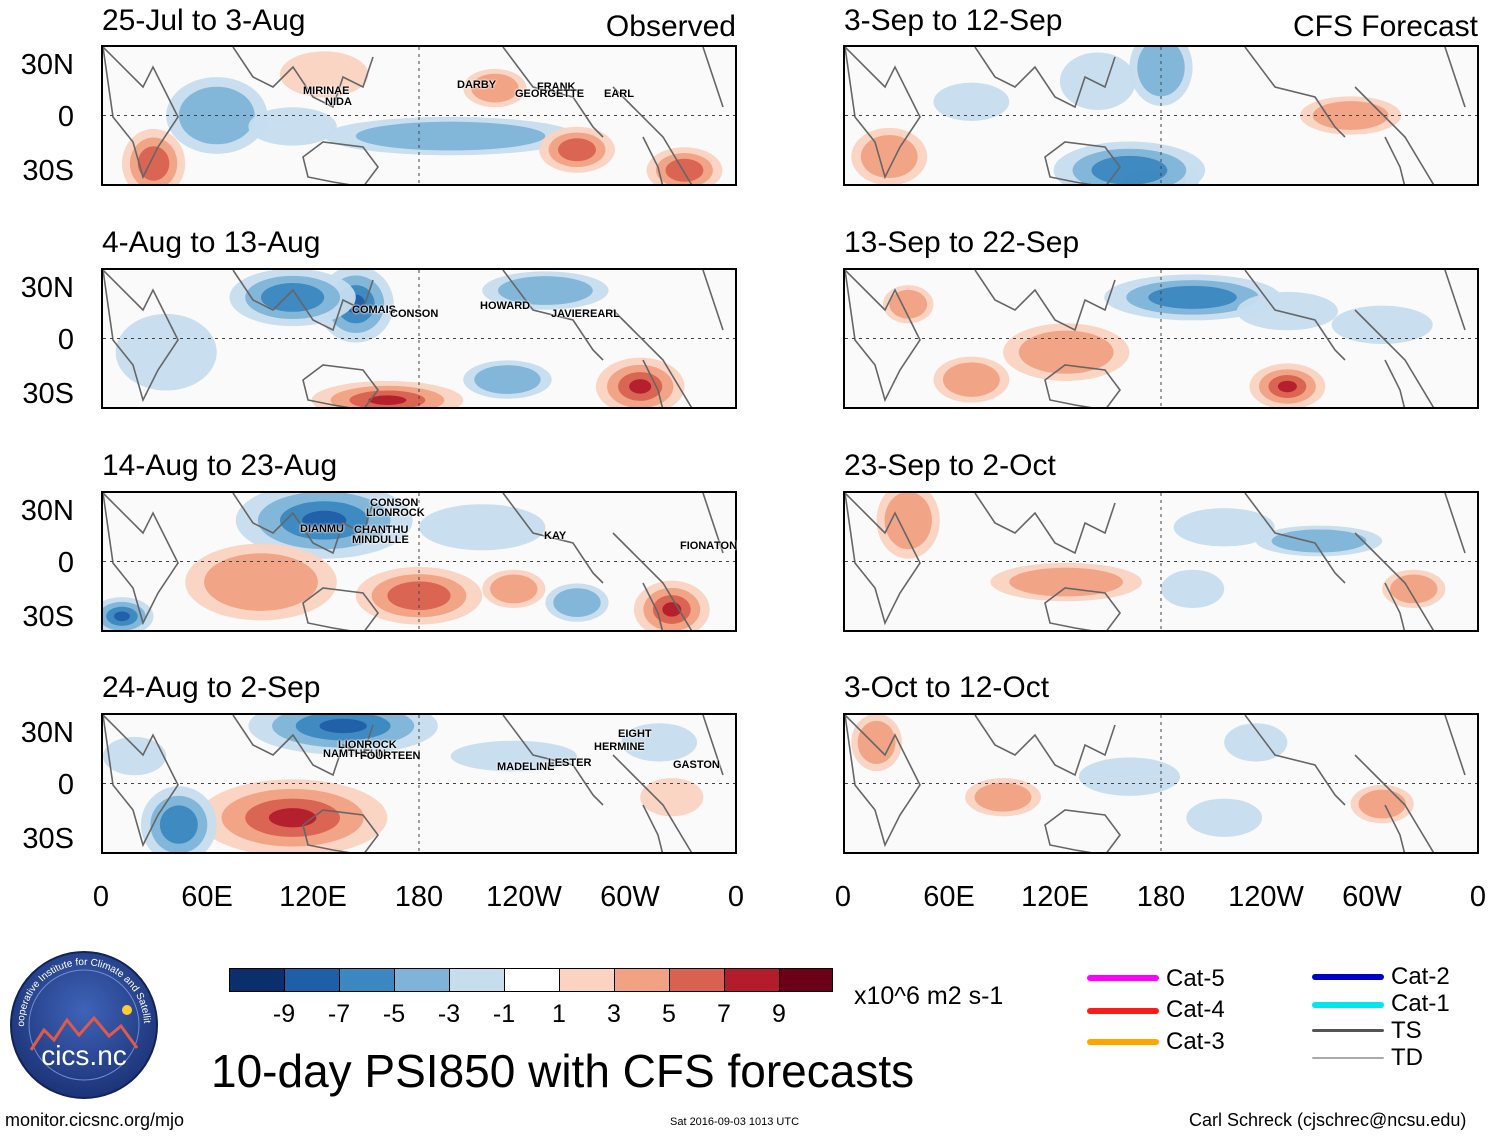 This screenshot has height=1137, width=1510. What do you see at coordinates (1348, 1005) in the screenshot?
I see `legend-cat1-line` at bounding box center [1348, 1005].